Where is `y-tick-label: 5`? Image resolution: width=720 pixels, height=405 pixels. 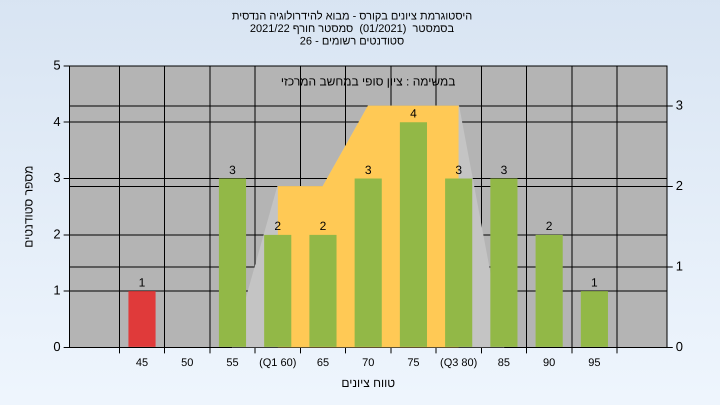 y-tick-label: 5 is located at coordinates (57, 65).